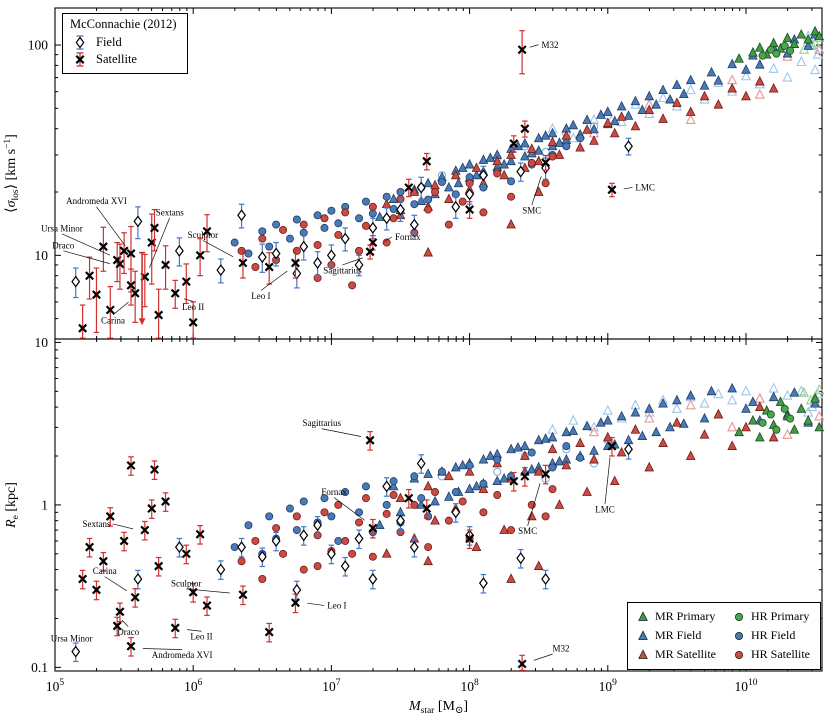  What do you see at coordinates (780, 616) in the screenshot?
I see `legend-label: HR Primary` at bounding box center [780, 616].